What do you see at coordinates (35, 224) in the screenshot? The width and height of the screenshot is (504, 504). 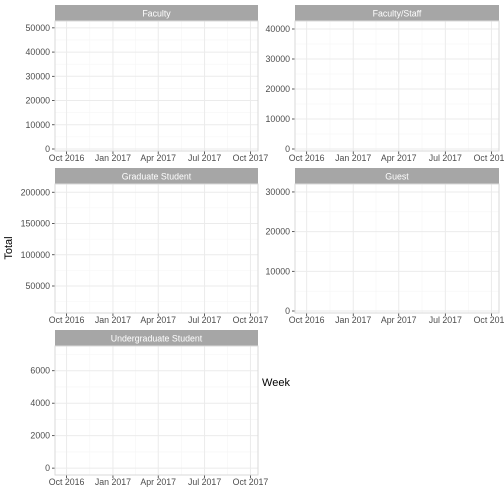 I see `y-tick-label: 150000` at bounding box center [35, 224].